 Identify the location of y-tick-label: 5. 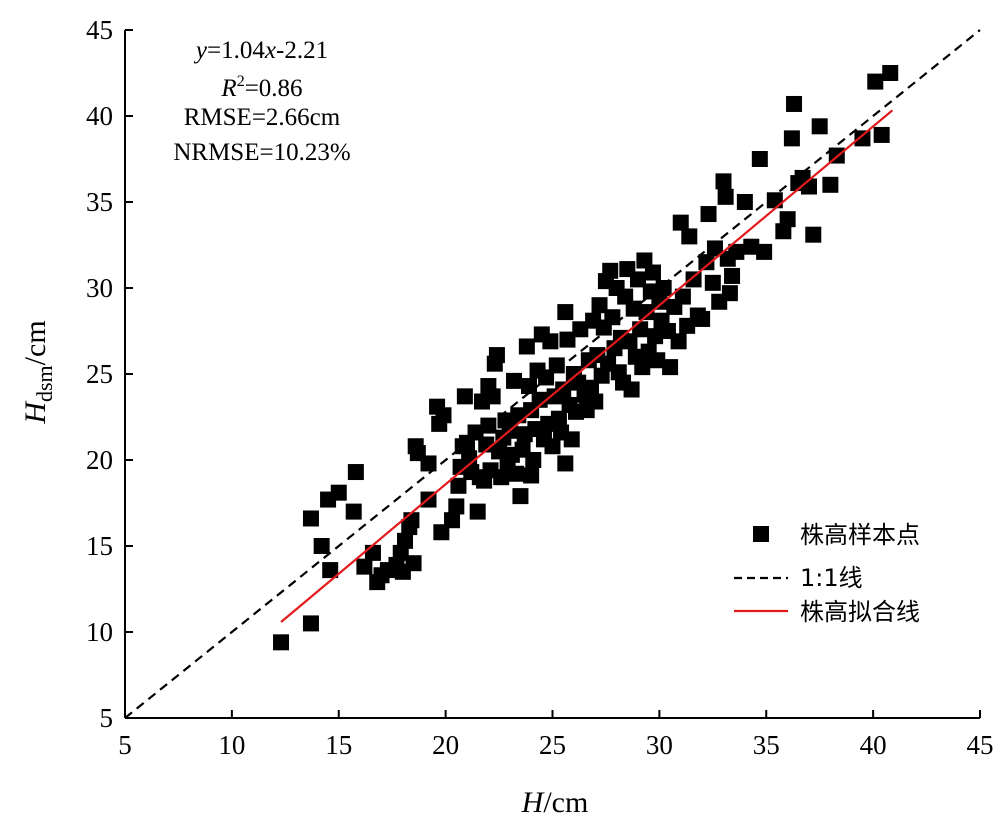
(107, 718).